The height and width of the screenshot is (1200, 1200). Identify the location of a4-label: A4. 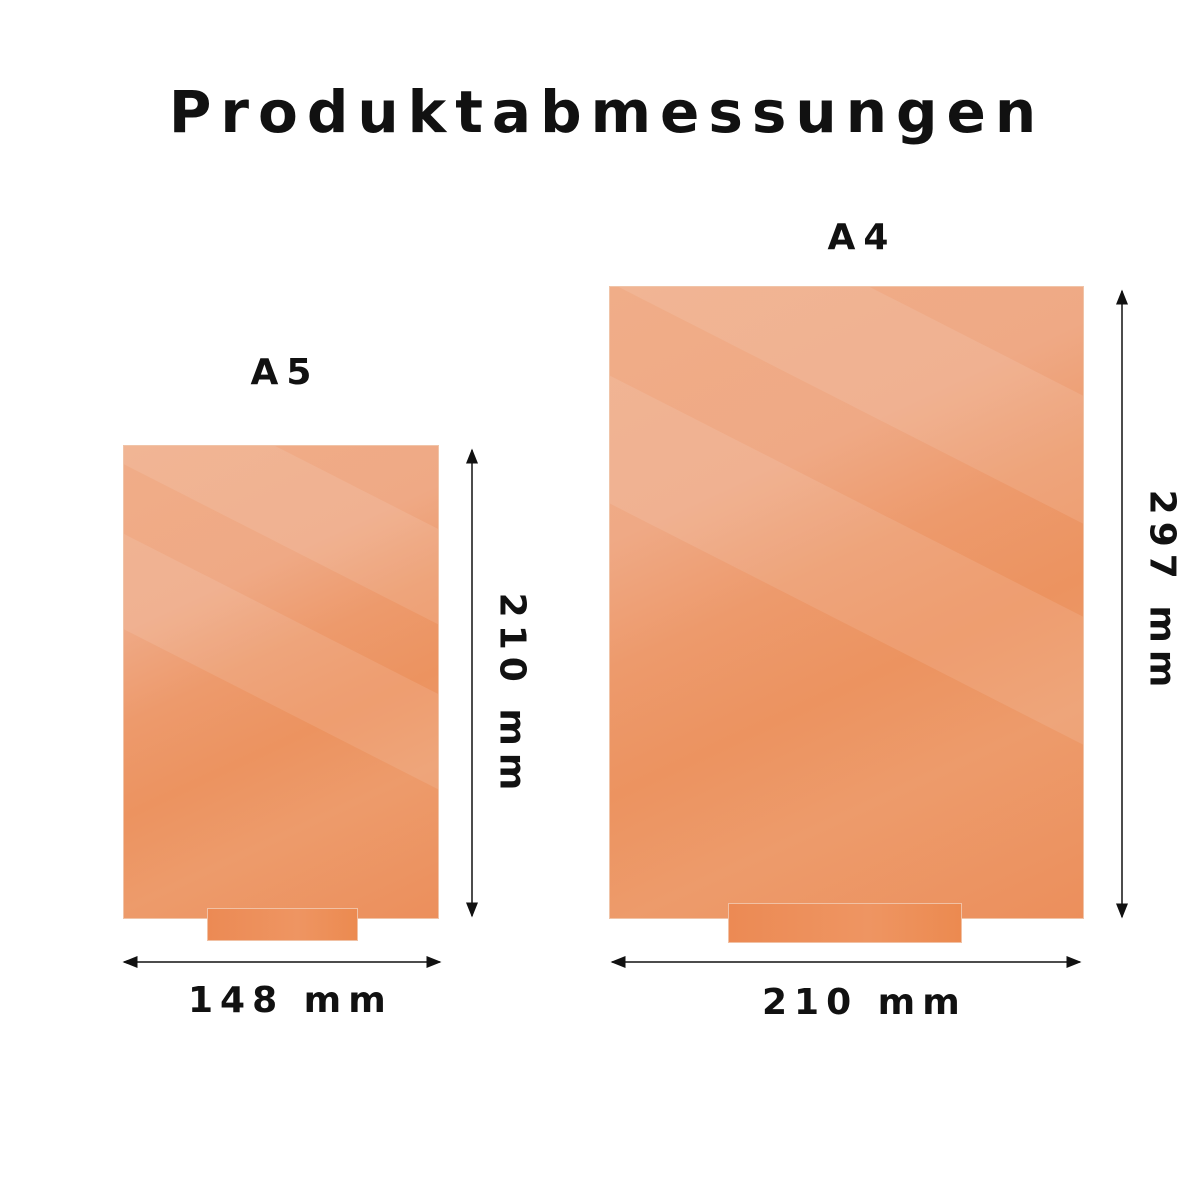
(862, 237).